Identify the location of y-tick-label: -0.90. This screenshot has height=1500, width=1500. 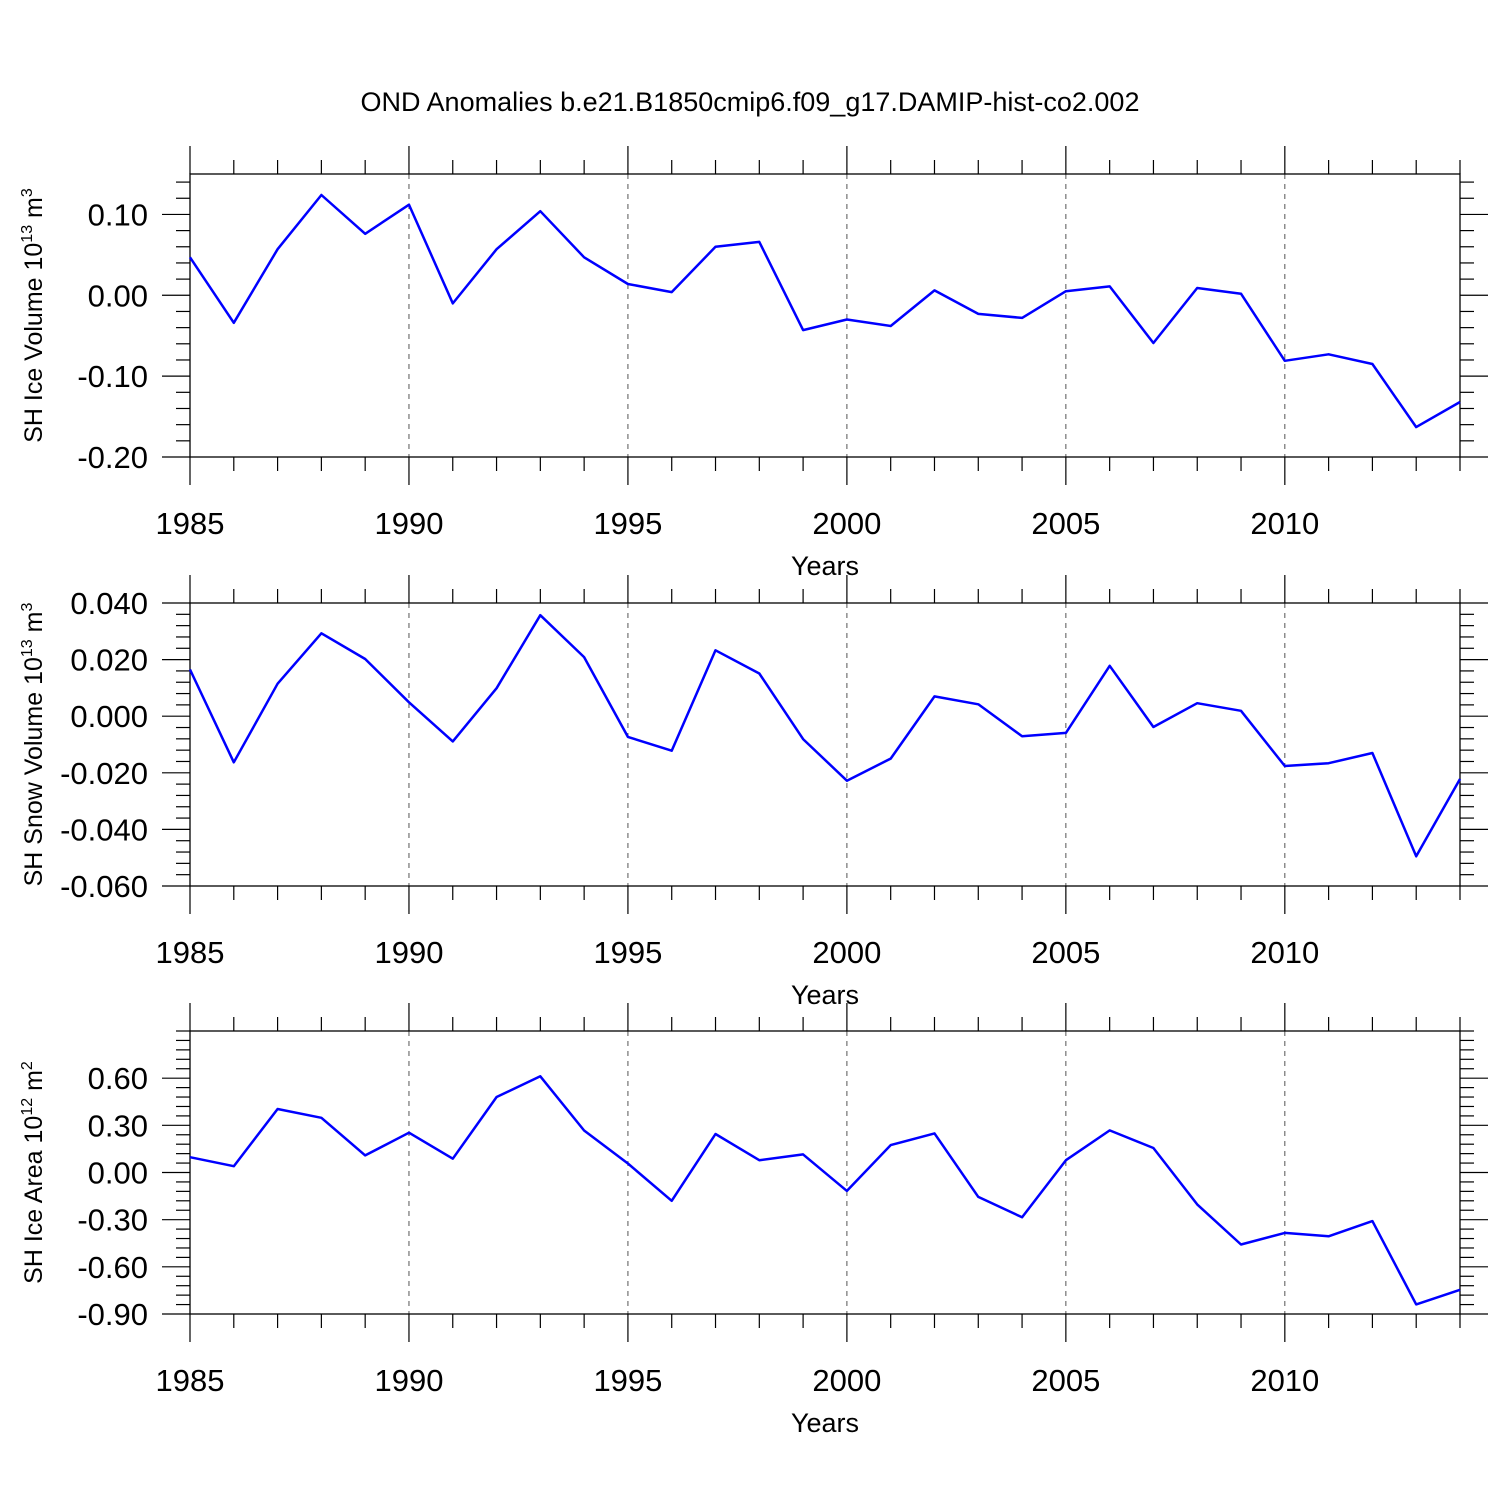
(112, 1314).